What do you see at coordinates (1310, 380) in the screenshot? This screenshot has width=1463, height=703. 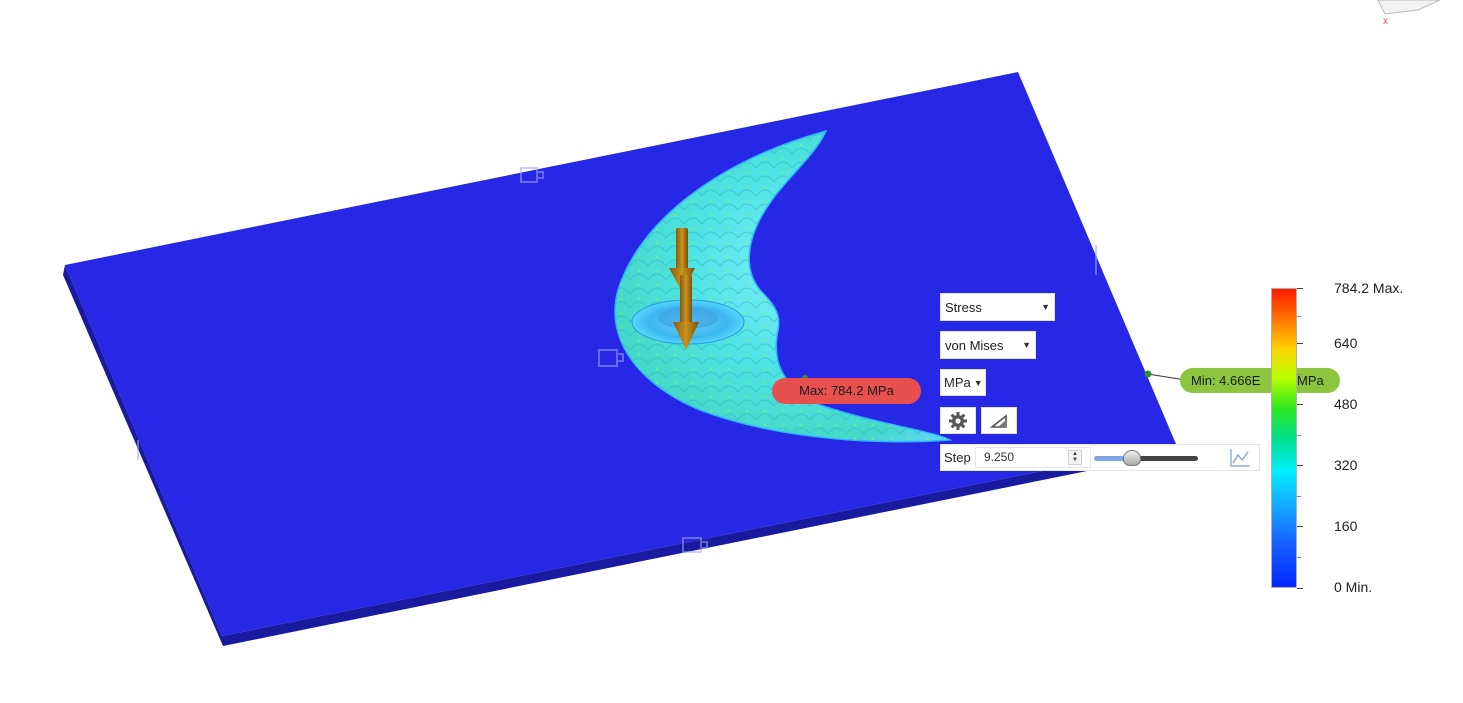 I see `min-probe-unit: MPa` at bounding box center [1310, 380].